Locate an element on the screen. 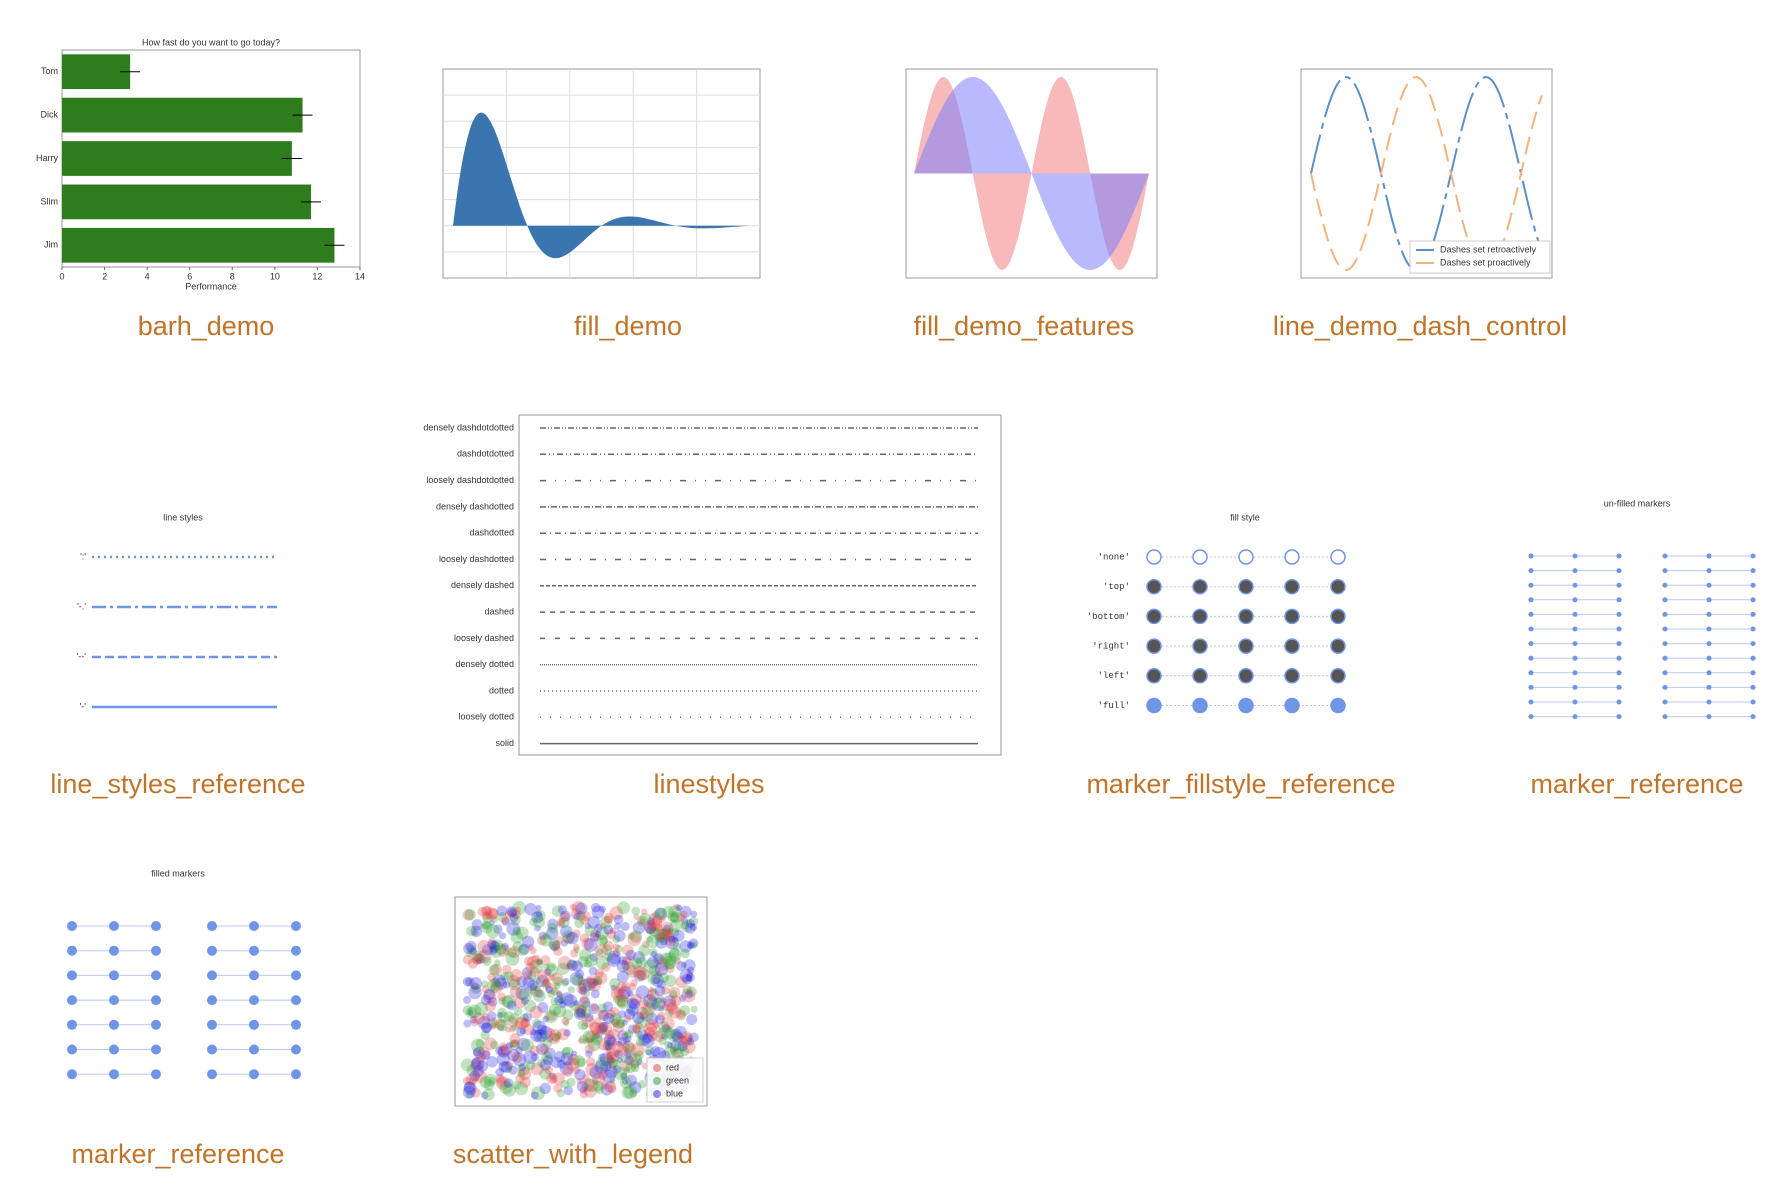 The height and width of the screenshot is (1180, 1782). line-label: loosely dashed is located at coordinates (484, 638).